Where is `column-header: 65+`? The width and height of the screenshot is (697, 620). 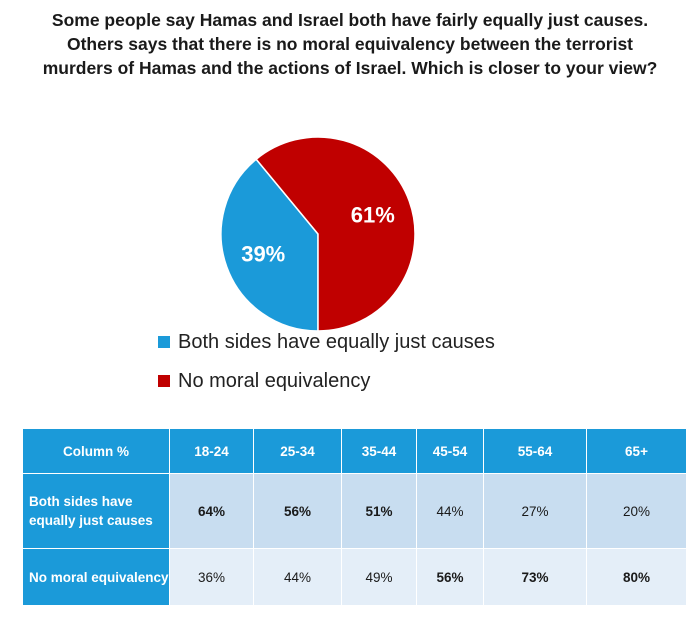
column-header: 65+ is located at coordinates (636, 451).